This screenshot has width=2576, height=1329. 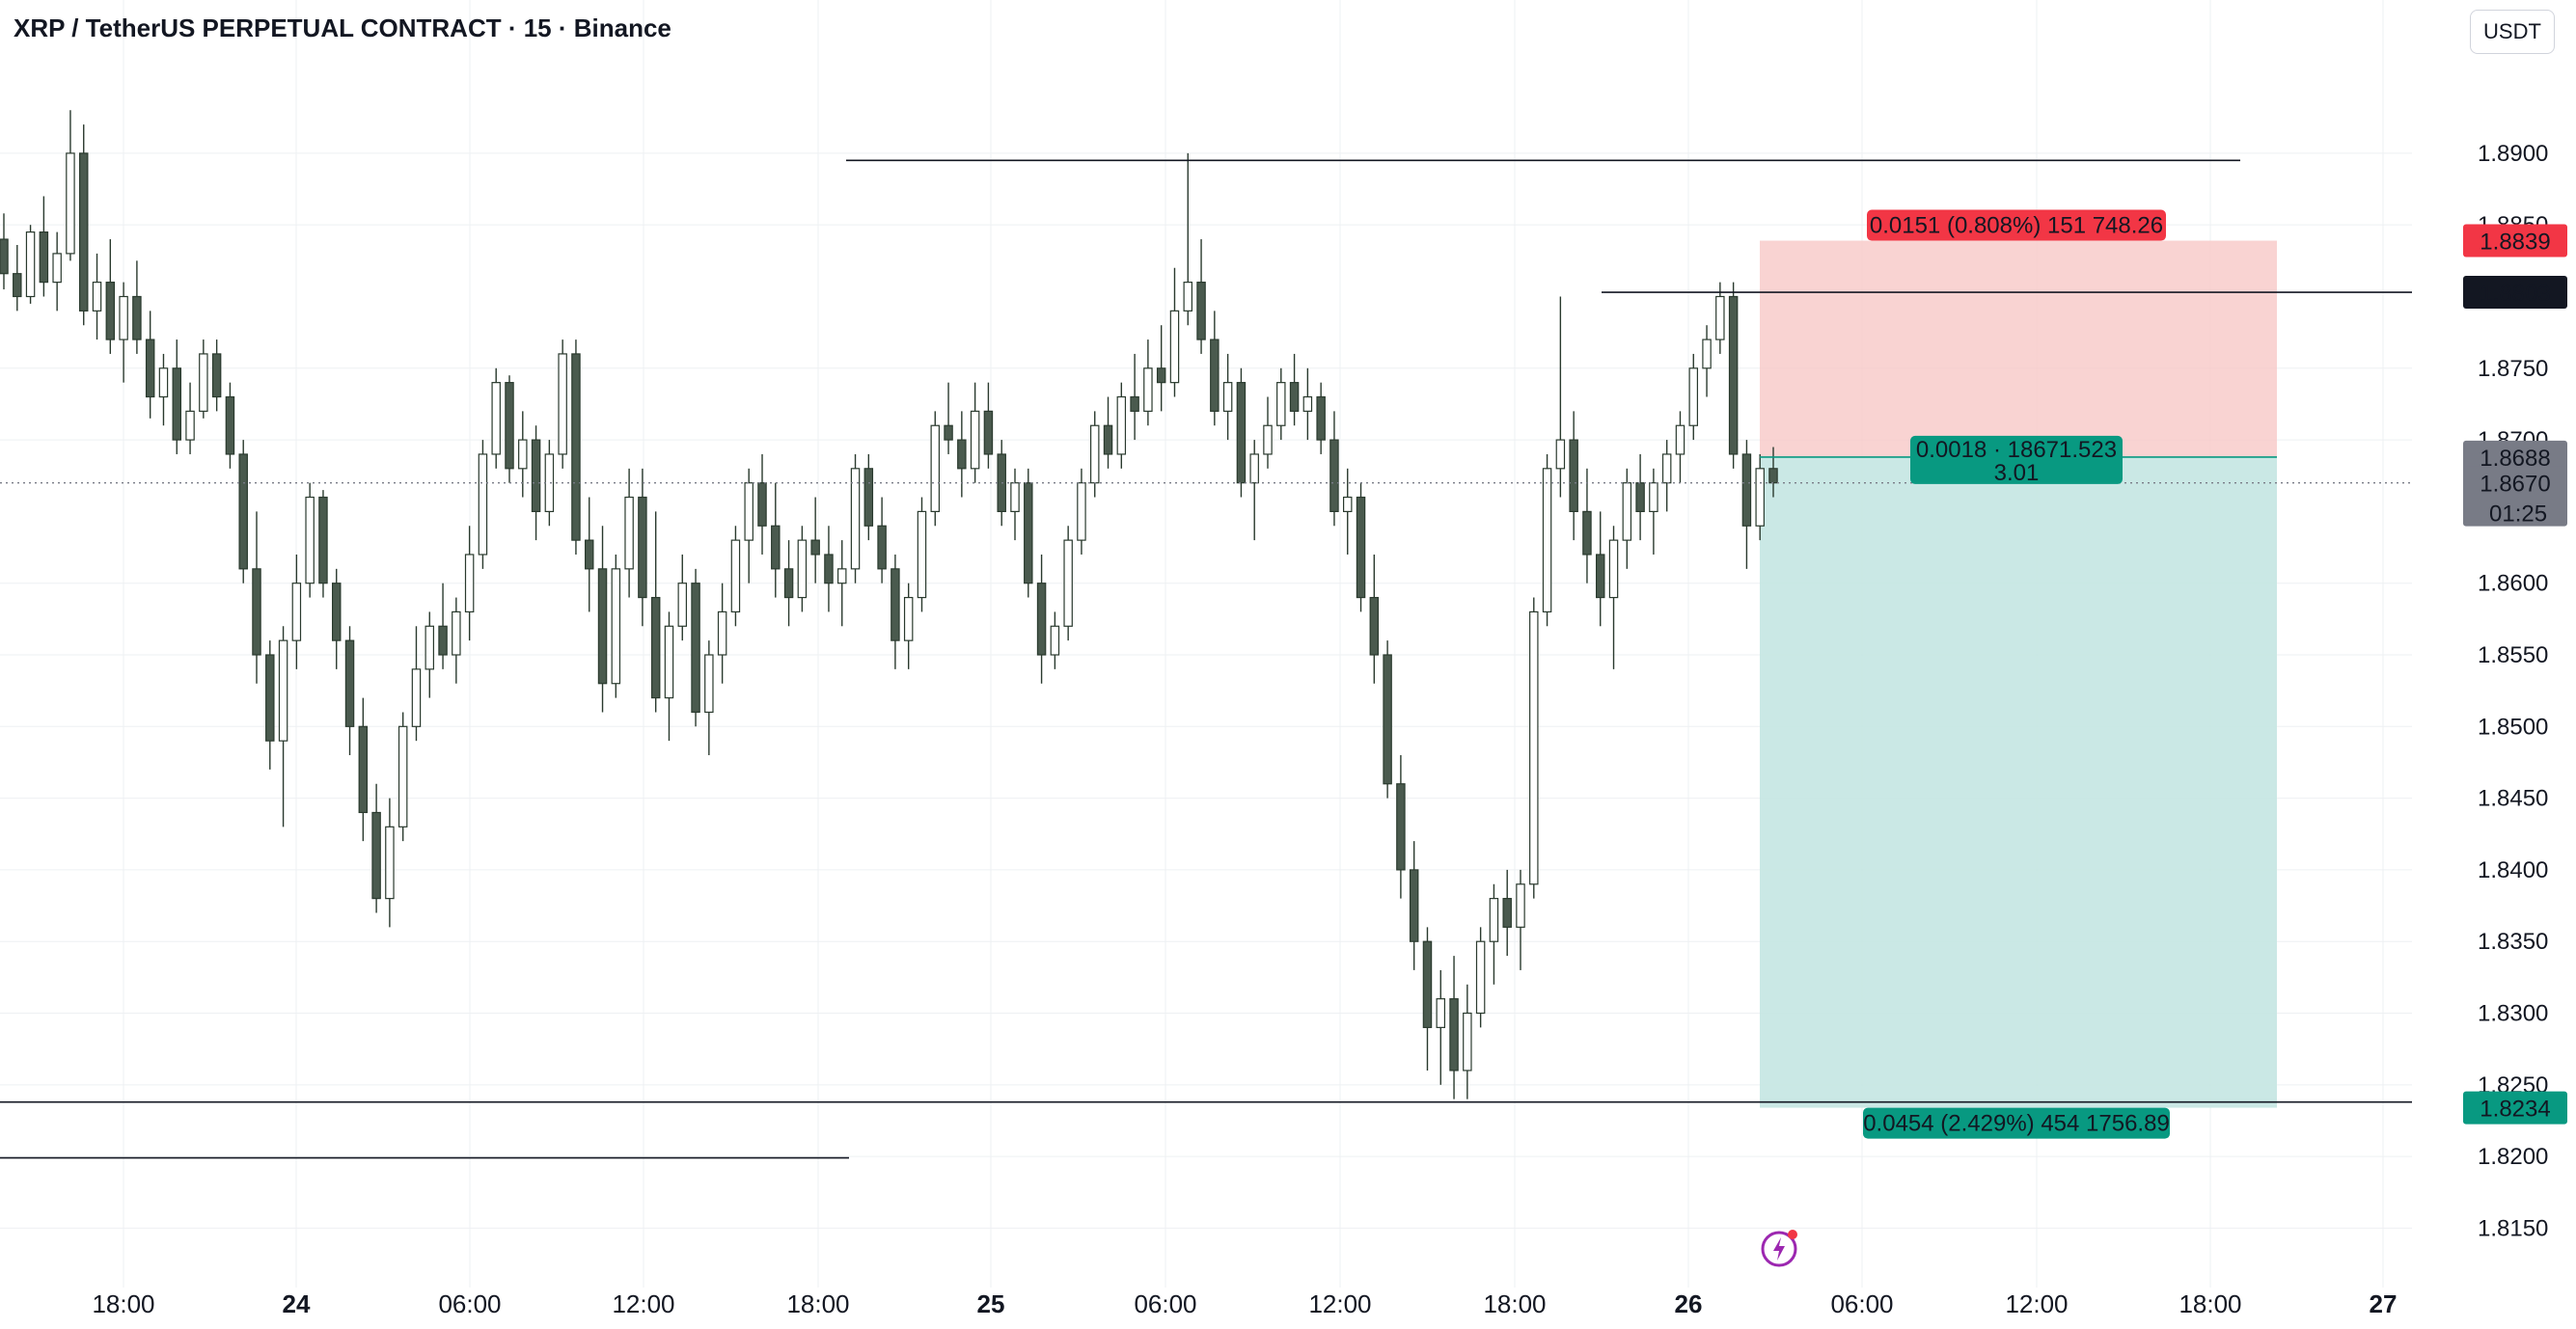 I want to click on stop-price-tag-text: 1.8839, so click(x=2515, y=243).